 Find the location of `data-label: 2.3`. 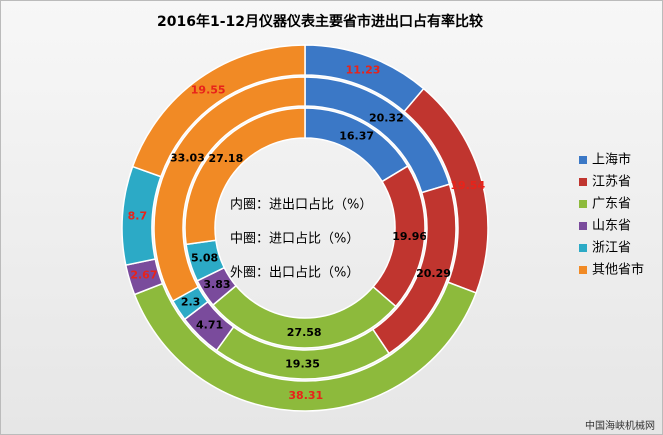

data-label: 2.3 is located at coordinates (191, 301).